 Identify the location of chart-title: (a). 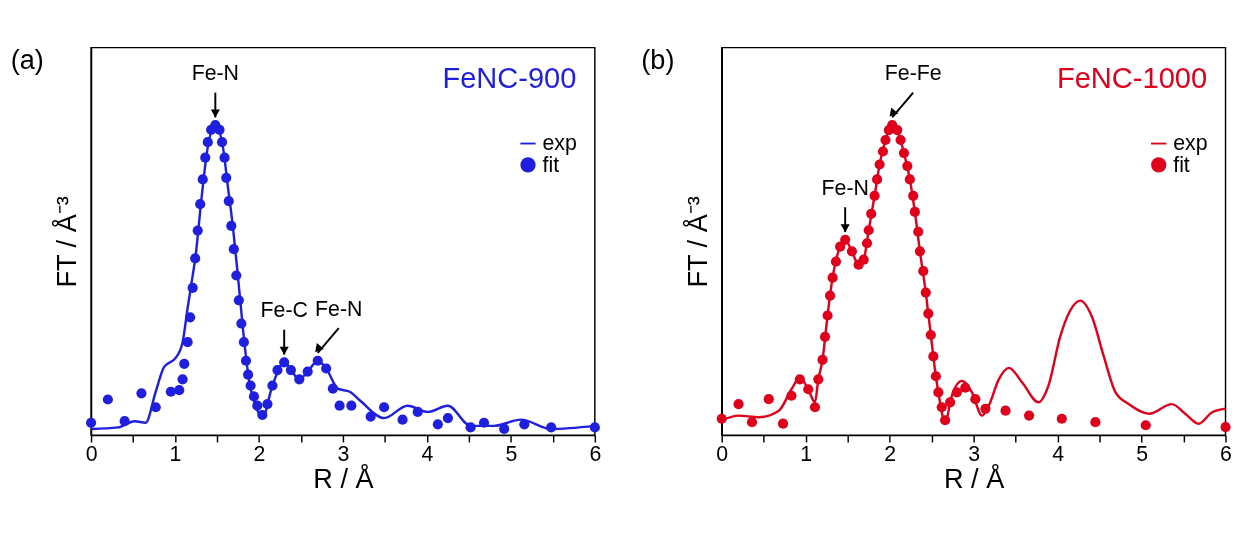
(27, 59).